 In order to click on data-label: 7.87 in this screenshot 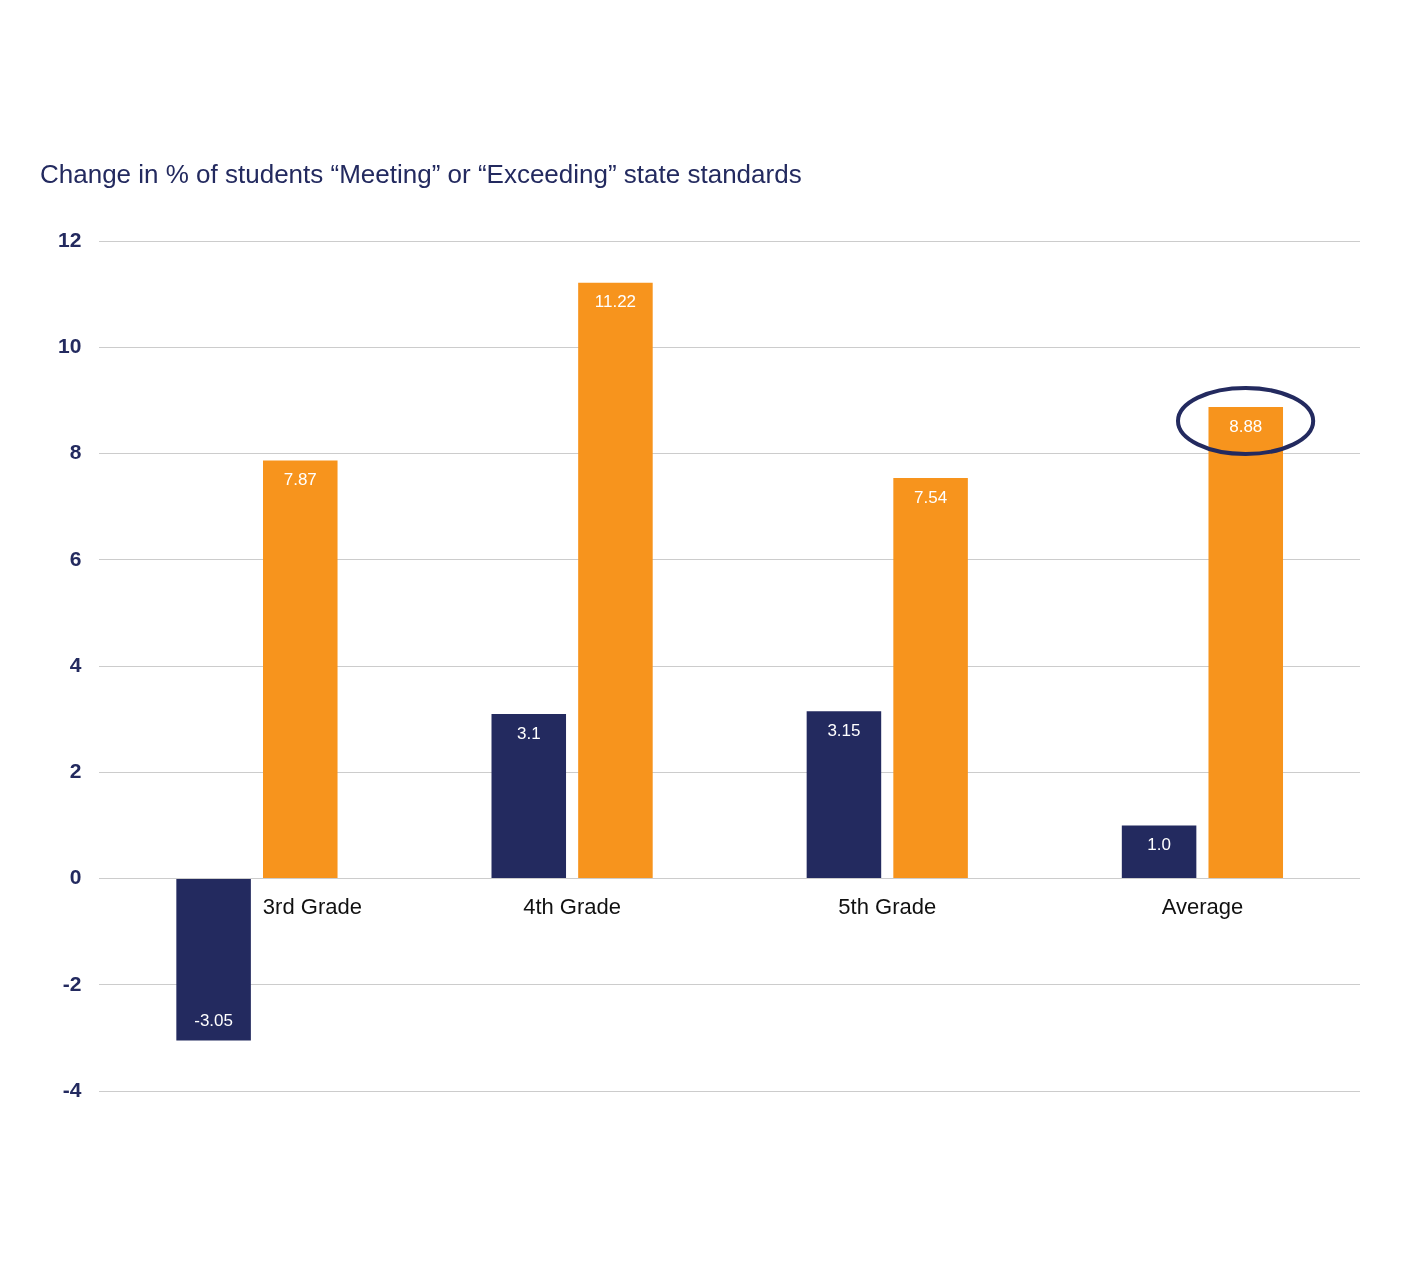, I will do `click(300, 480)`.